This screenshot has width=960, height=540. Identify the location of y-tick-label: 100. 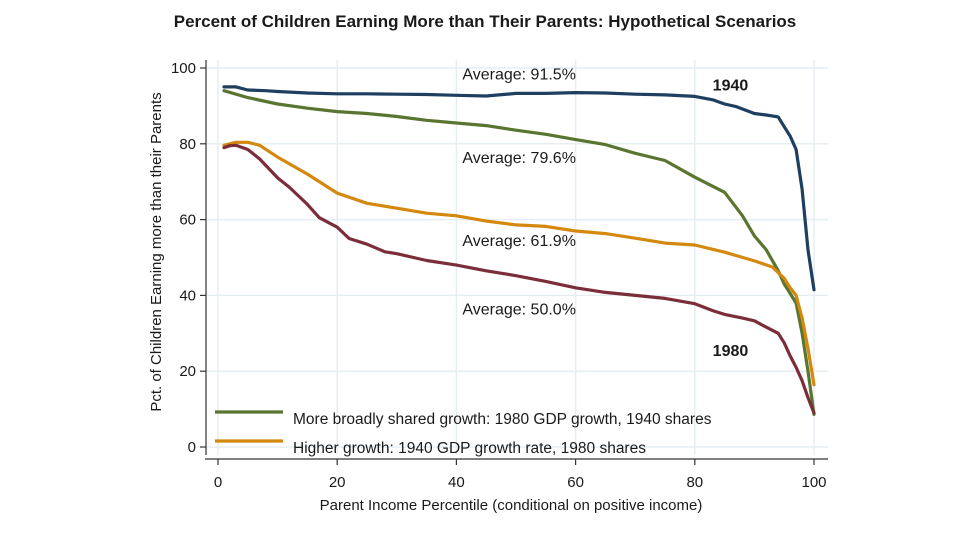
(183, 68).